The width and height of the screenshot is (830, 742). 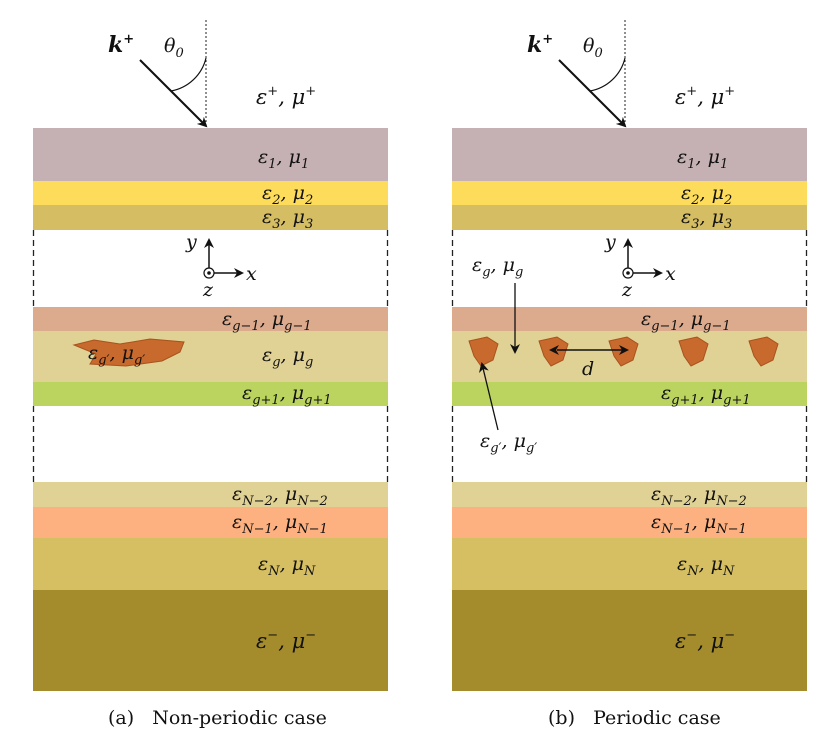 I want to click on caption-right: (b) Periodic case, so click(x=634, y=718).